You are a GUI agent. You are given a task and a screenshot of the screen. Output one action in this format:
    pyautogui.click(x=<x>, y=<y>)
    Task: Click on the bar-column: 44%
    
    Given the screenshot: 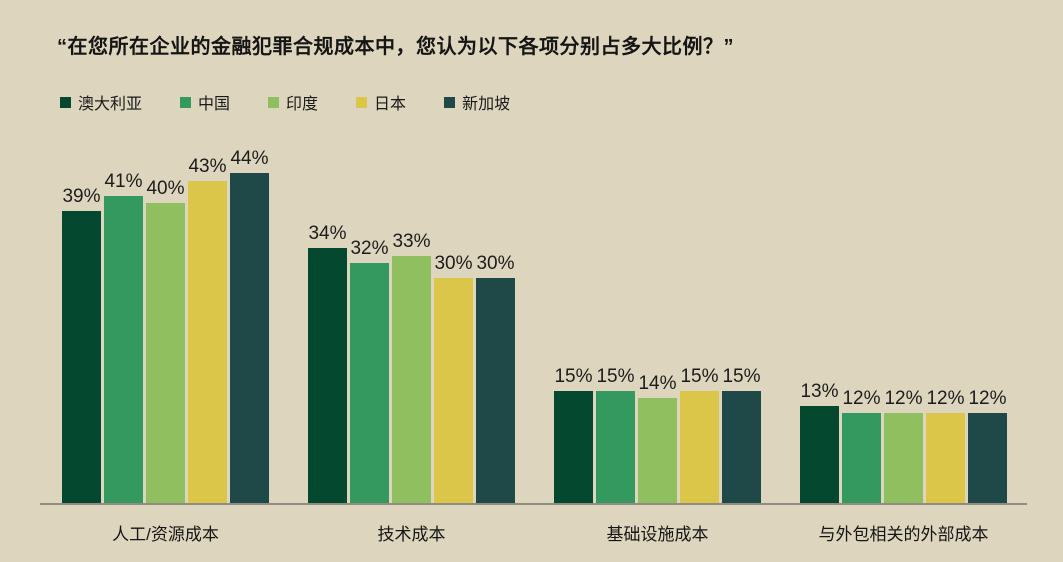 What is the action you would take?
    pyautogui.click(x=249, y=325)
    